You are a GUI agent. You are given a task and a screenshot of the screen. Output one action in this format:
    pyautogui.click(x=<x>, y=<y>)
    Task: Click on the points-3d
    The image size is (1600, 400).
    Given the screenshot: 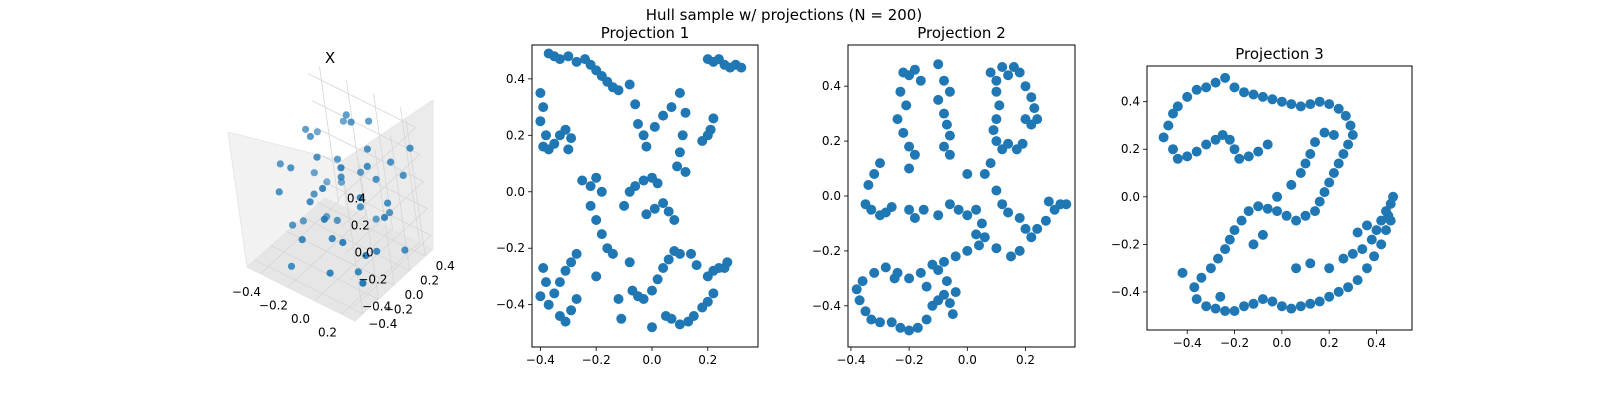 What is the action you would take?
    pyautogui.click(x=344, y=199)
    